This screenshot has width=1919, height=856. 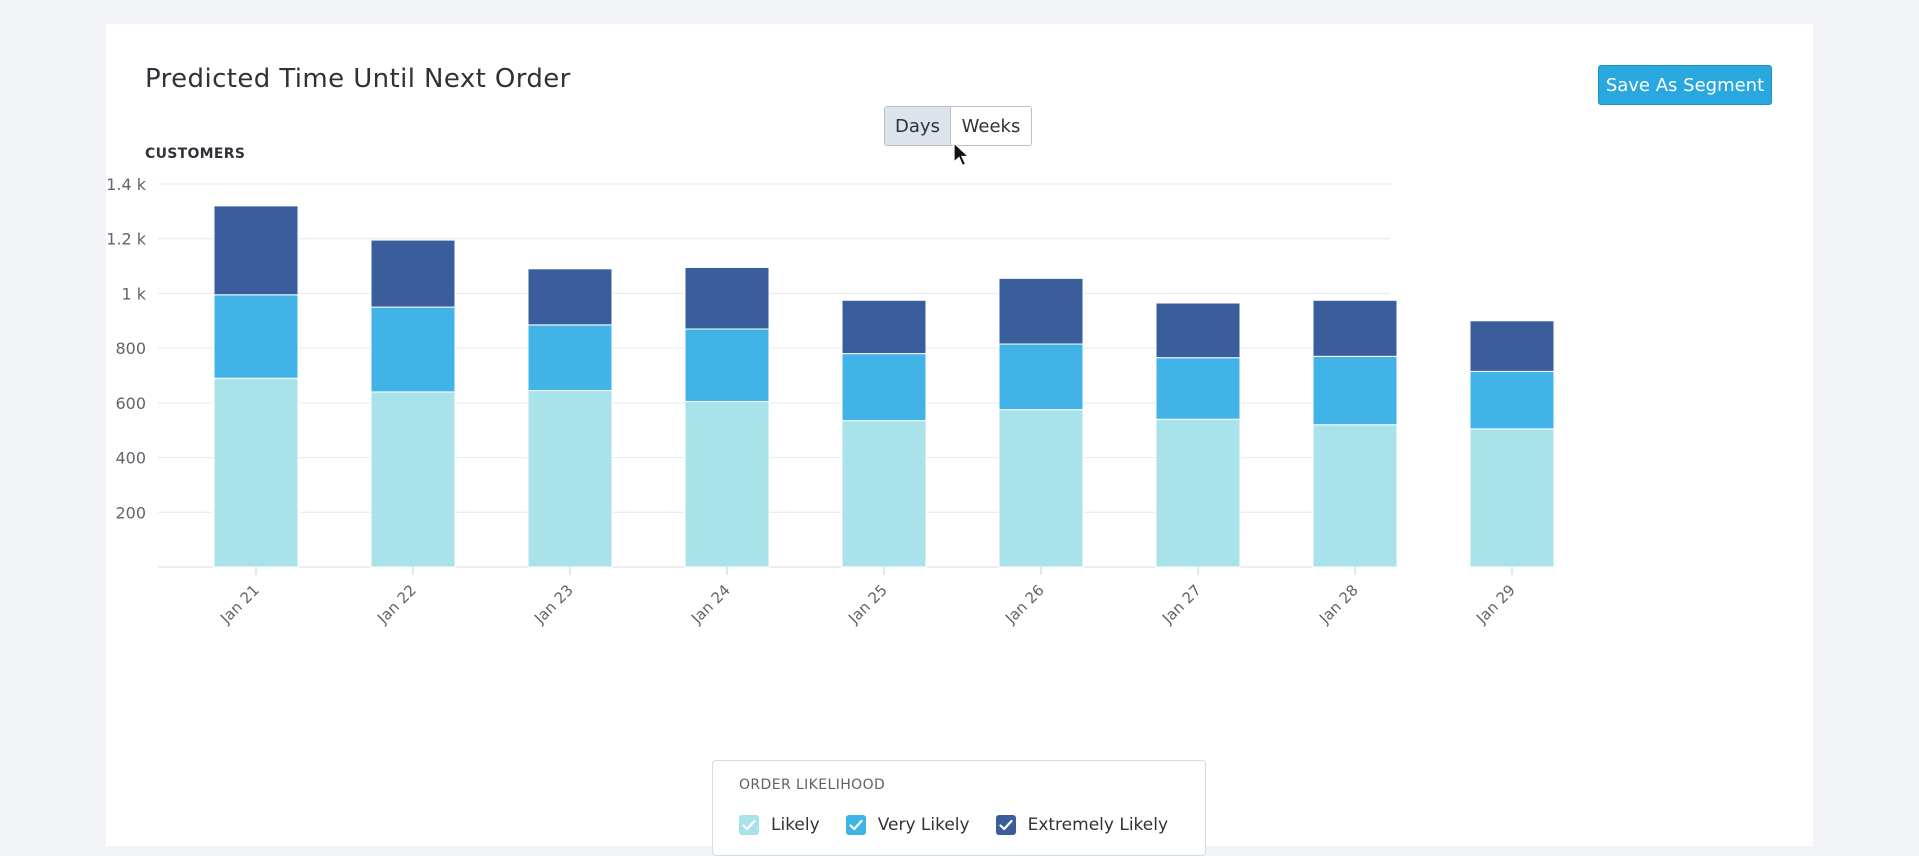 What do you see at coordinates (1181, 604) in the screenshot?
I see `x-tick-label: Jan 27` at bounding box center [1181, 604].